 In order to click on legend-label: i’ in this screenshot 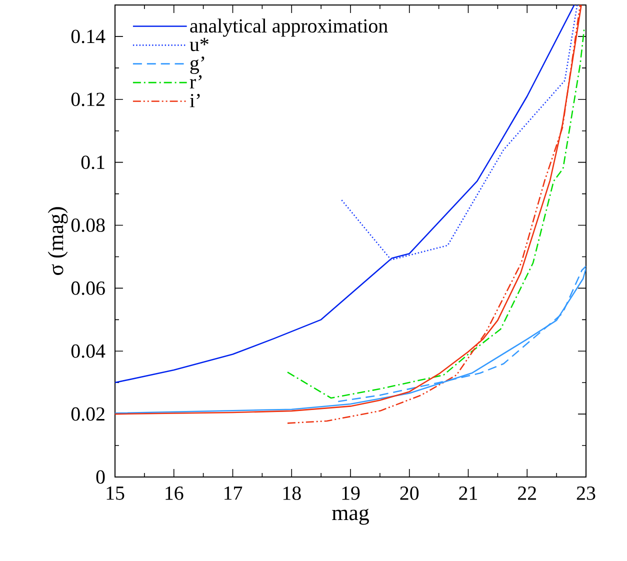, I will do `click(195, 101)`.